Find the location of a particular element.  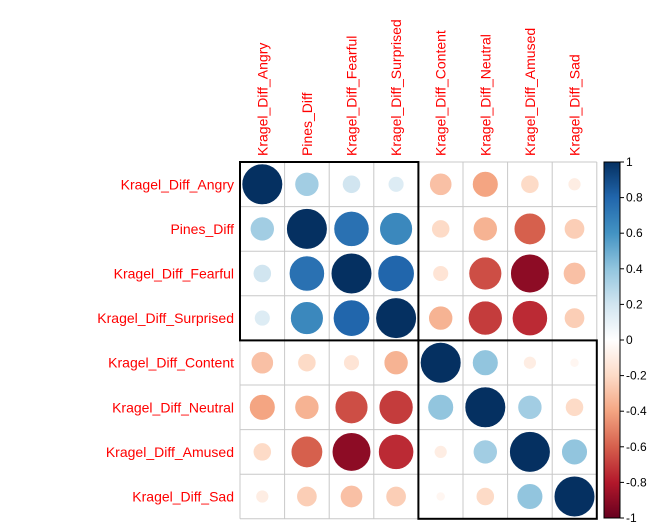

row-label: Pines_Diff is located at coordinates (202, 229).